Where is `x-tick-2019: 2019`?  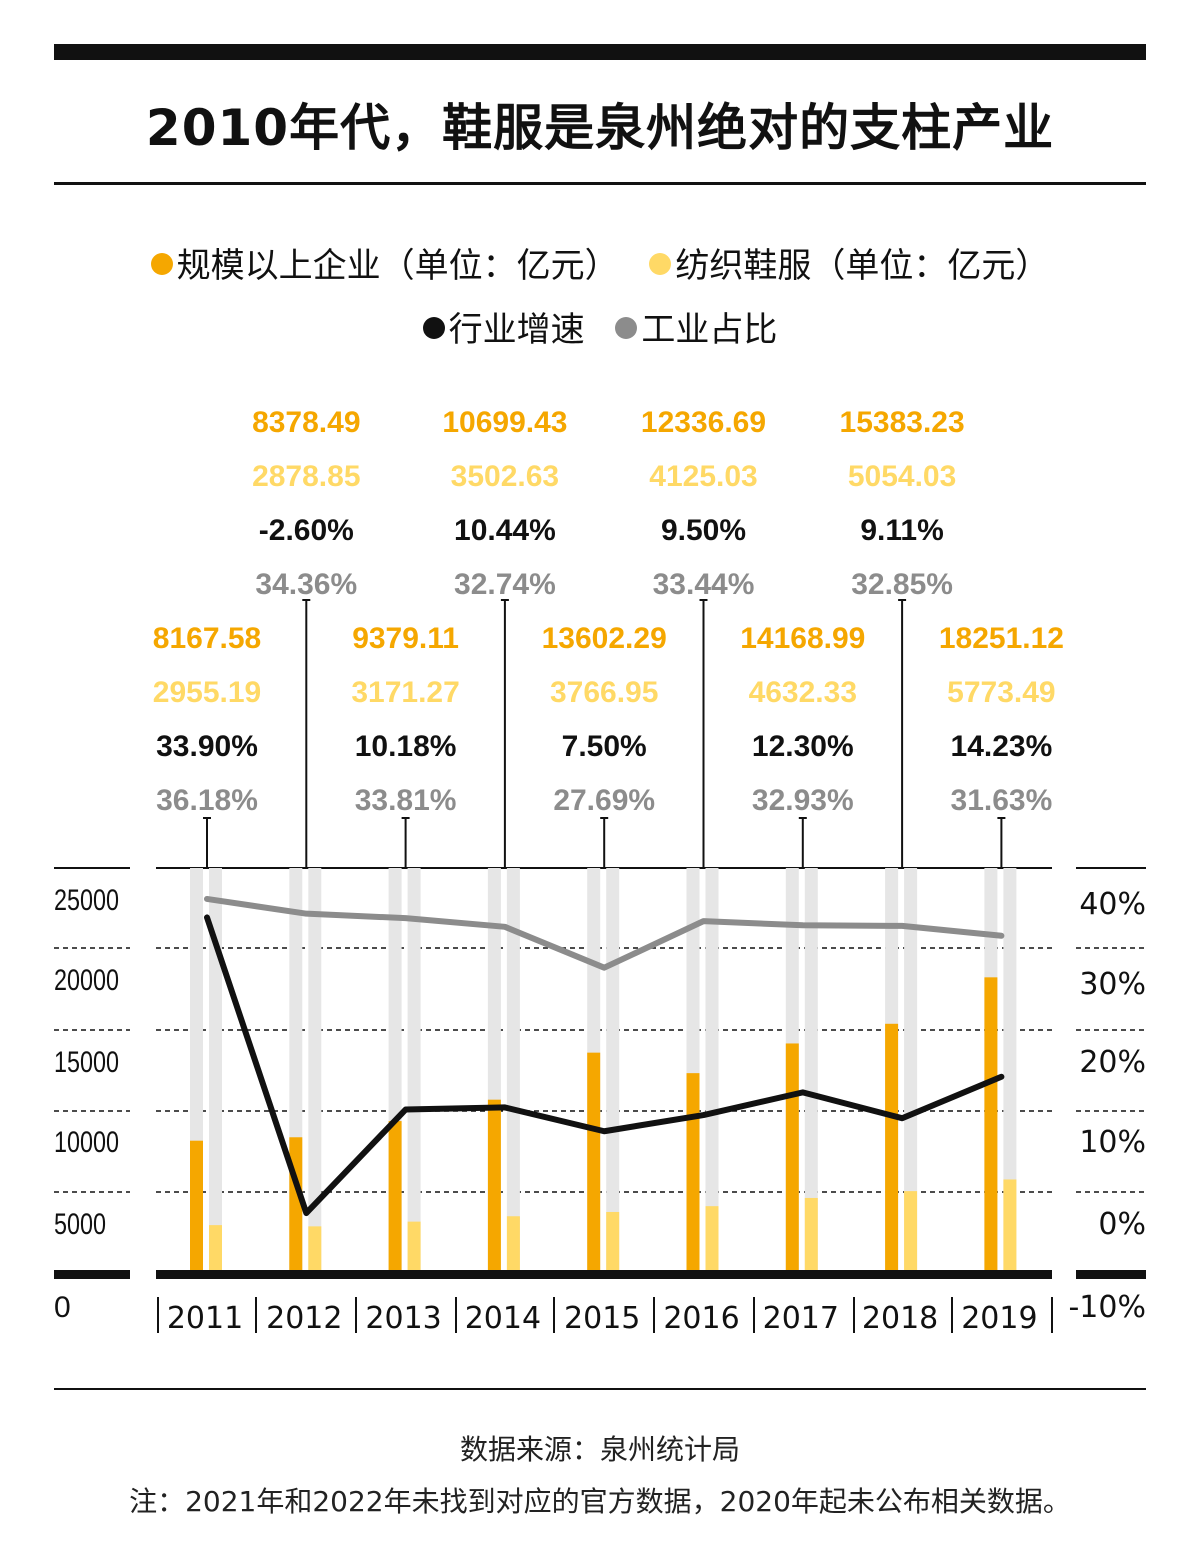
x-tick-2019: 2019 is located at coordinates (999, 1318).